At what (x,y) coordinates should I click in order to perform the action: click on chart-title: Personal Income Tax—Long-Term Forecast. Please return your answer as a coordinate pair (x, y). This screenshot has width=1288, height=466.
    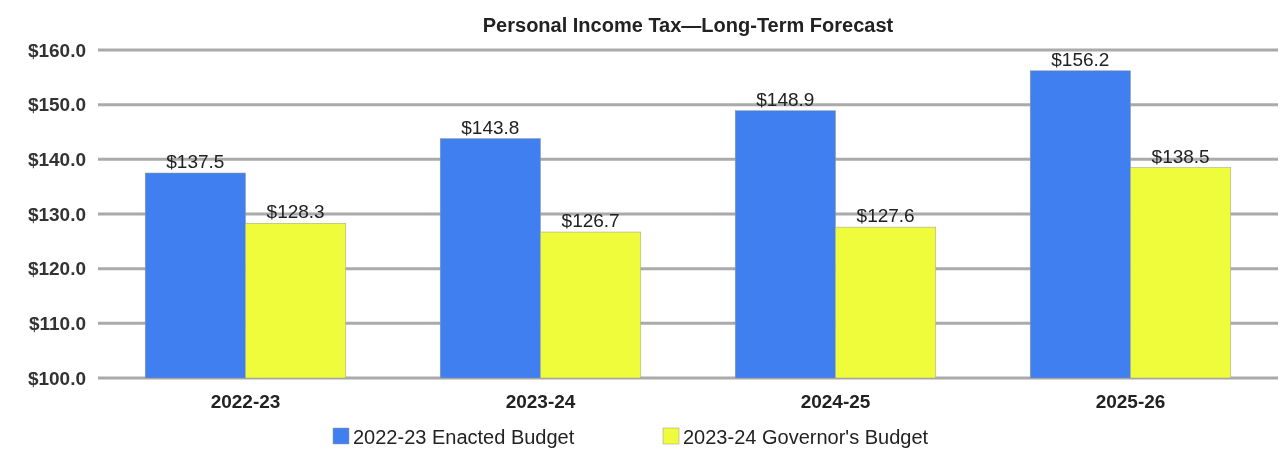
    Looking at the image, I should click on (688, 25).